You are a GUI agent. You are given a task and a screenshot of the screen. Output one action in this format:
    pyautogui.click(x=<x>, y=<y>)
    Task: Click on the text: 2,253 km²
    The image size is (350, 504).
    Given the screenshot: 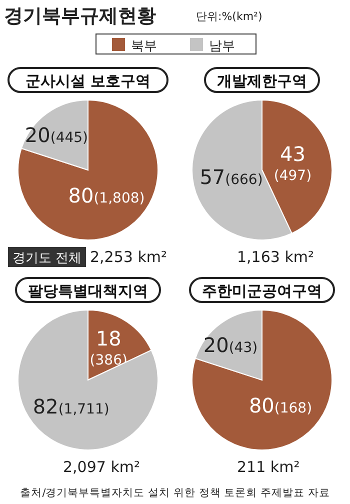 What is the action you would take?
    pyautogui.click(x=129, y=257)
    